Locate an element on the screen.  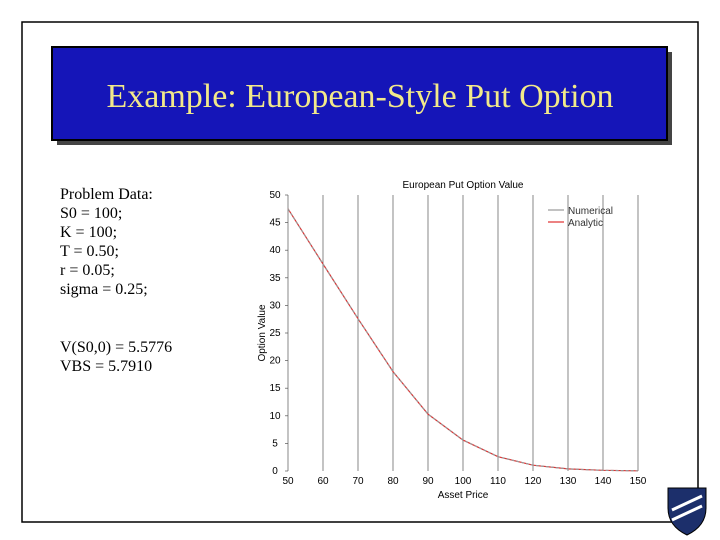
y-tick-label: 20 is located at coordinates (275, 361).